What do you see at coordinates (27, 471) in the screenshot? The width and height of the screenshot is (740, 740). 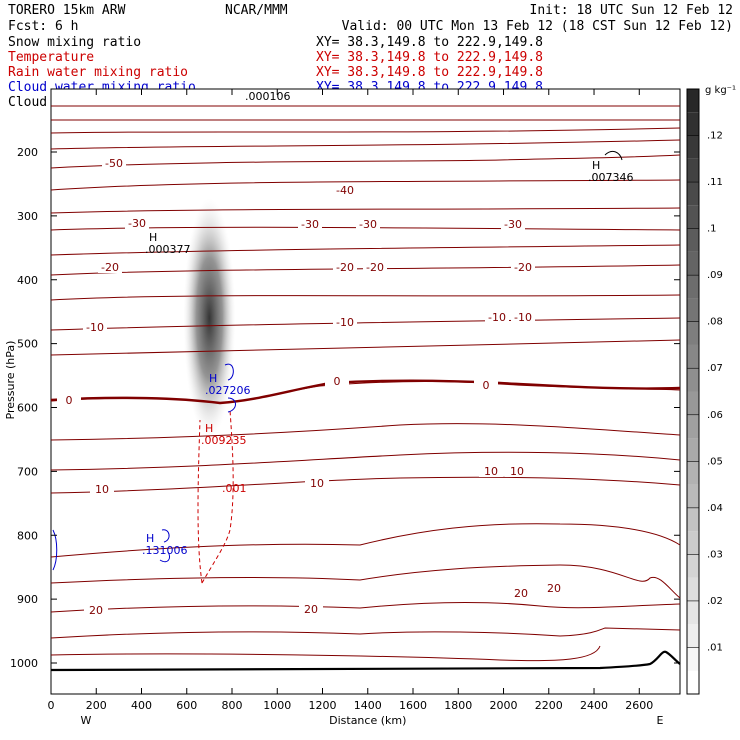 I see `y-tick-label: 700` at bounding box center [27, 471].